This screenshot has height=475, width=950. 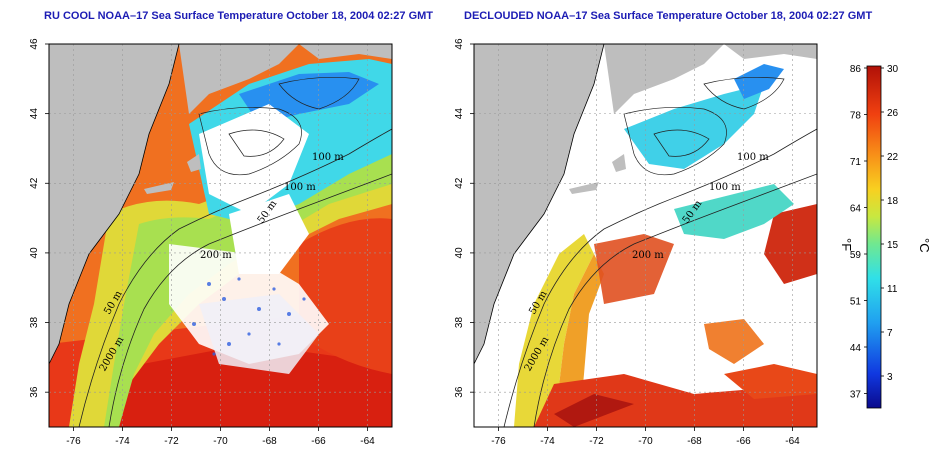 I want to click on fahrenheit-tick-label: 86, so click(x=856, y=69).